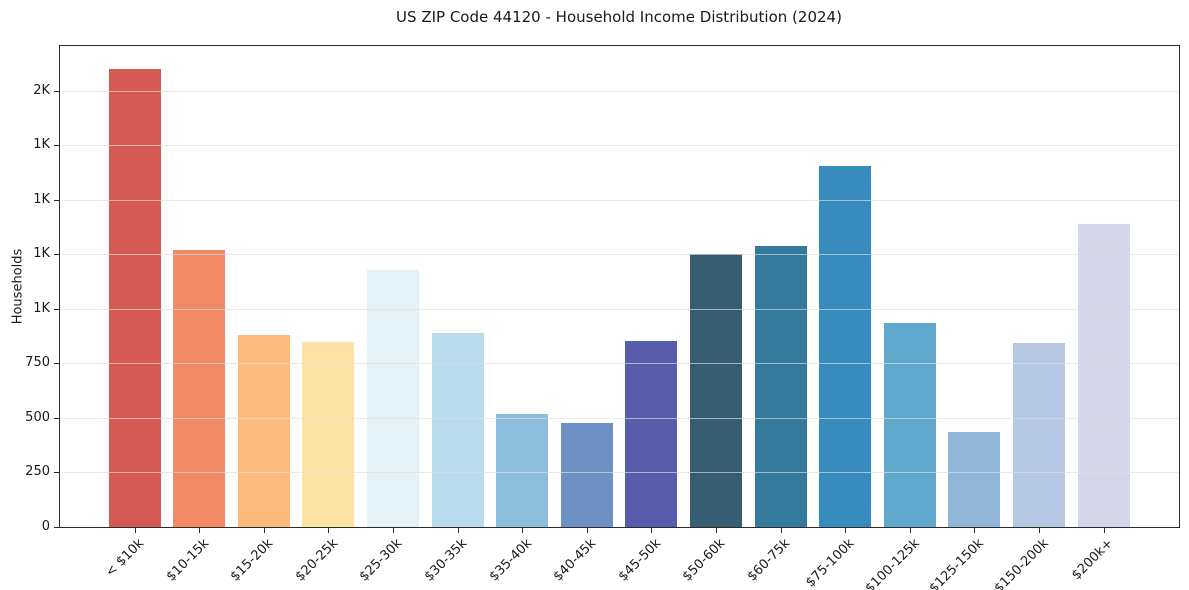 This screenshot has width=1189, height=590. I want to click on x-tick-label-35-40k: $35-40k, so click(510, 560).